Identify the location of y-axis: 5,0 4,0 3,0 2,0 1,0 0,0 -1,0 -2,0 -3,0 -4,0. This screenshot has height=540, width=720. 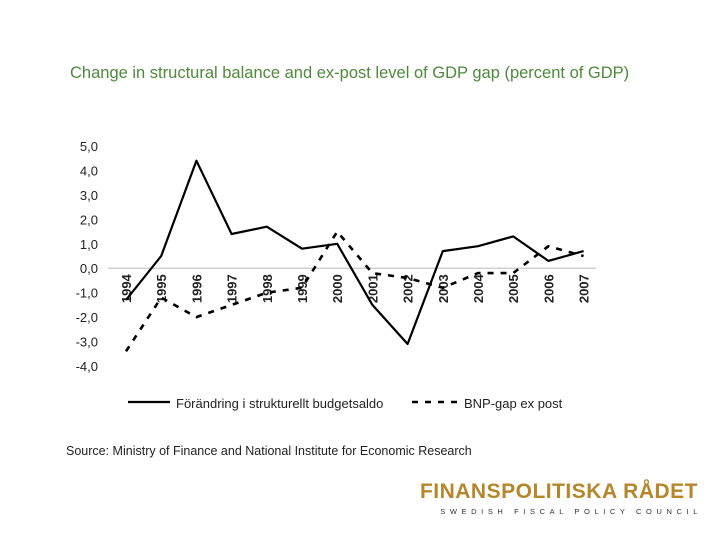
(87, 256).